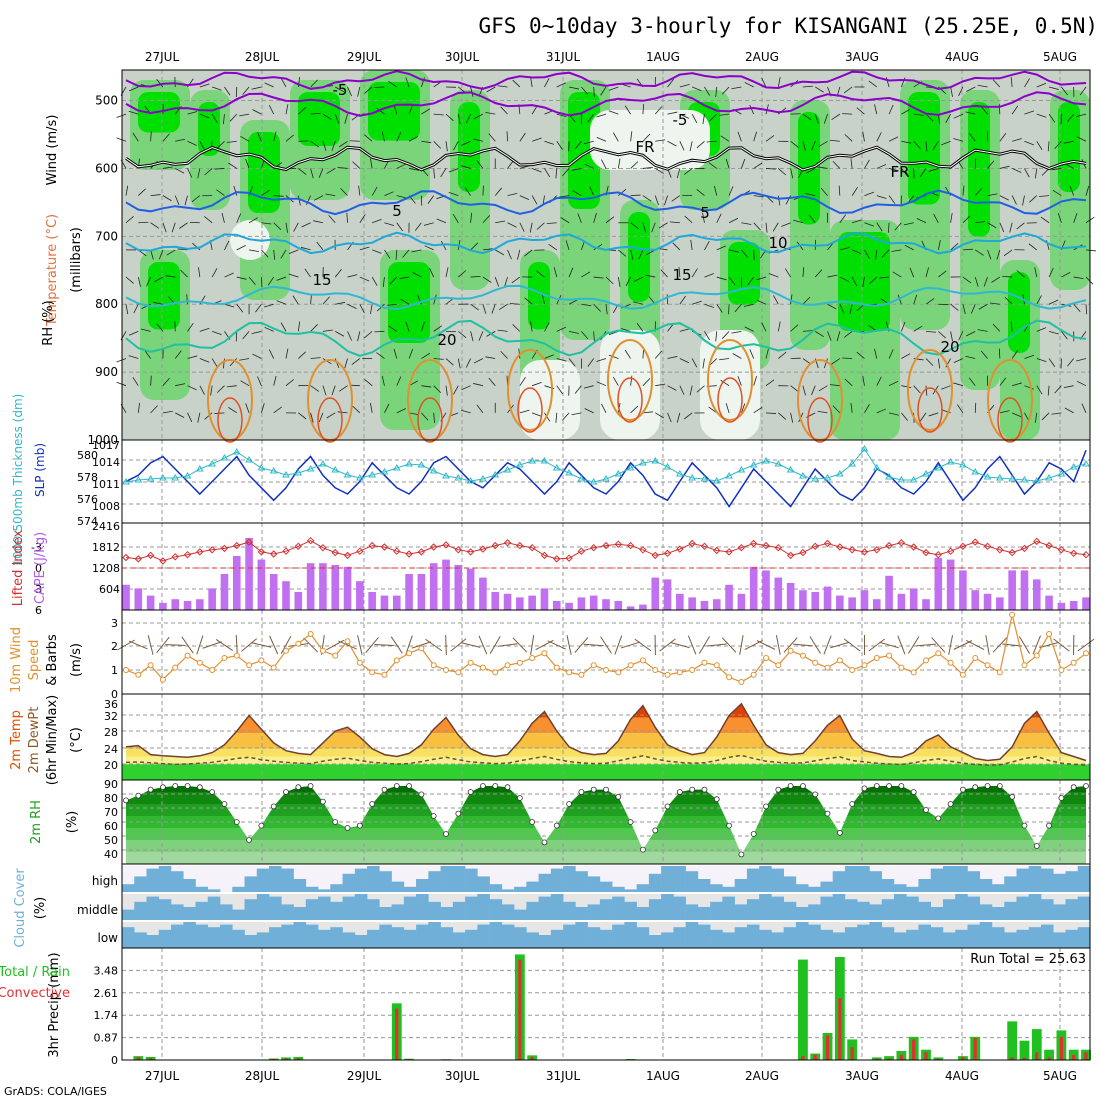 Image resolution: width=1100 pixels, height=1100 pixels. What do you see at coordinates (663, 1076) in the screenshot?
I see `bottom-date-label: 1AUG` at bounding box center [663, 1076].